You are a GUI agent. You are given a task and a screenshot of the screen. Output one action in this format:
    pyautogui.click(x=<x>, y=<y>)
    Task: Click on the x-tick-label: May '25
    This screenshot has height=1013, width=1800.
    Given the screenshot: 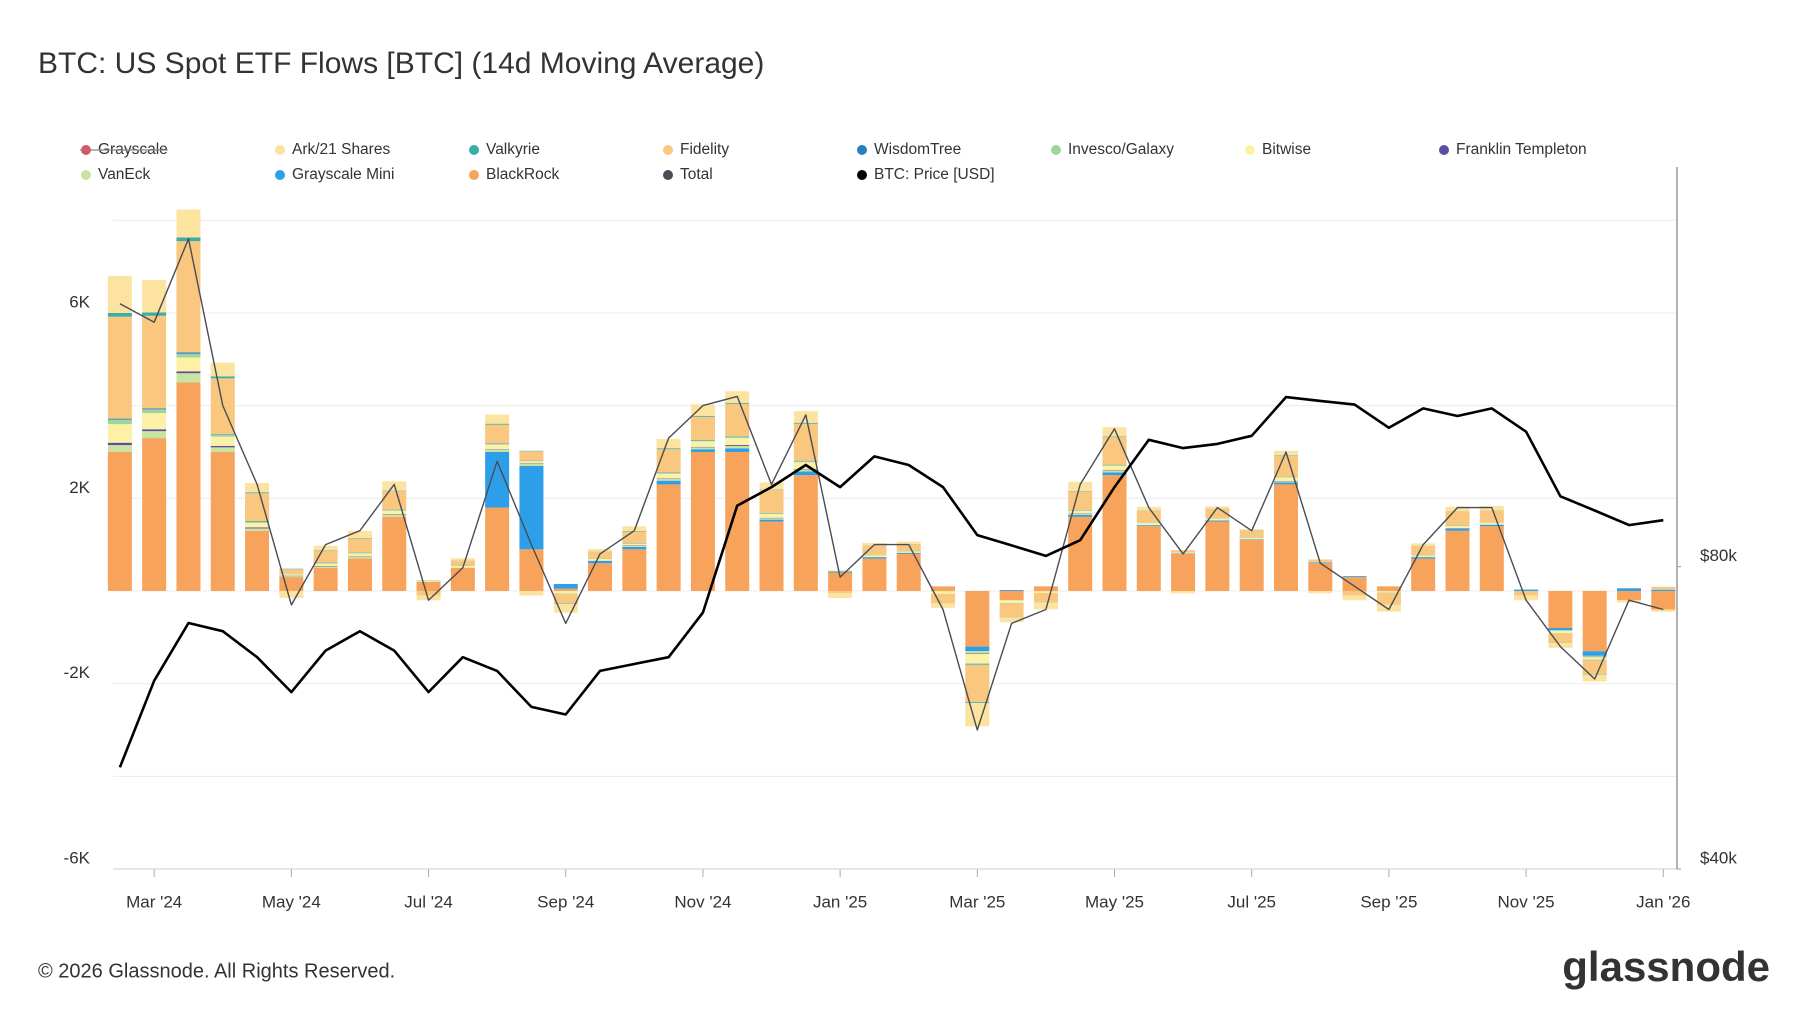 What is the action you would take?
    pyautogui.click(x=1114, y=901)
    